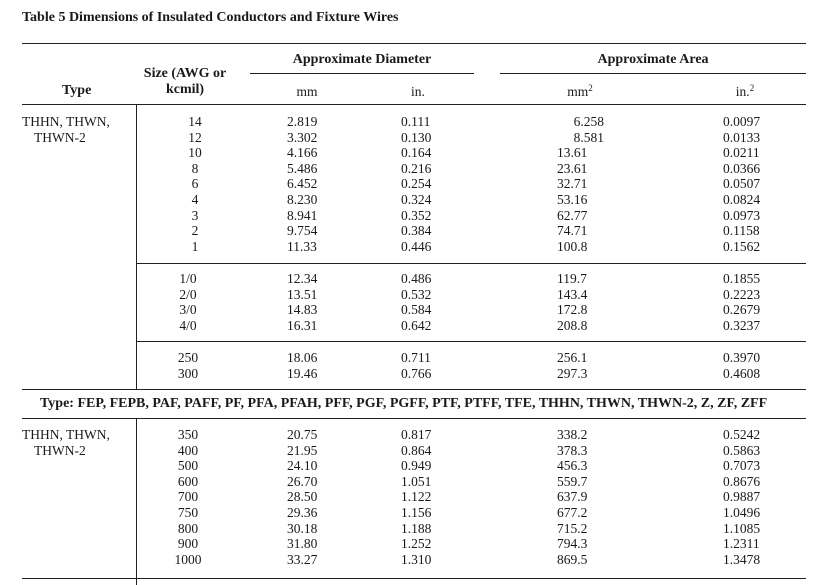 The width and height of the screenshot is (827, 585). I want to click on section-rule-bottom, so click(414, 418).